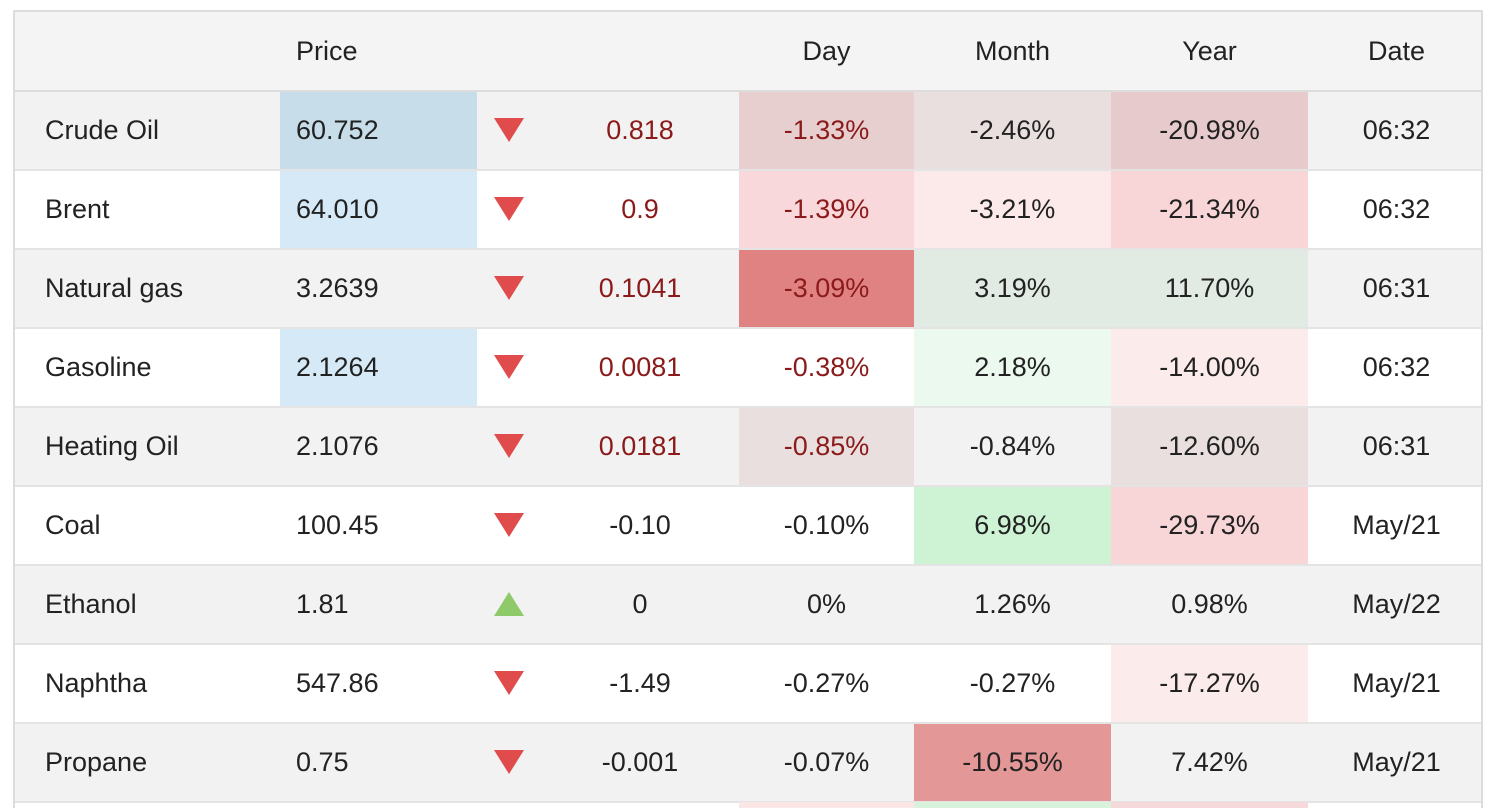  I want to click on price-cell: 3.2639, so click(337, 288).